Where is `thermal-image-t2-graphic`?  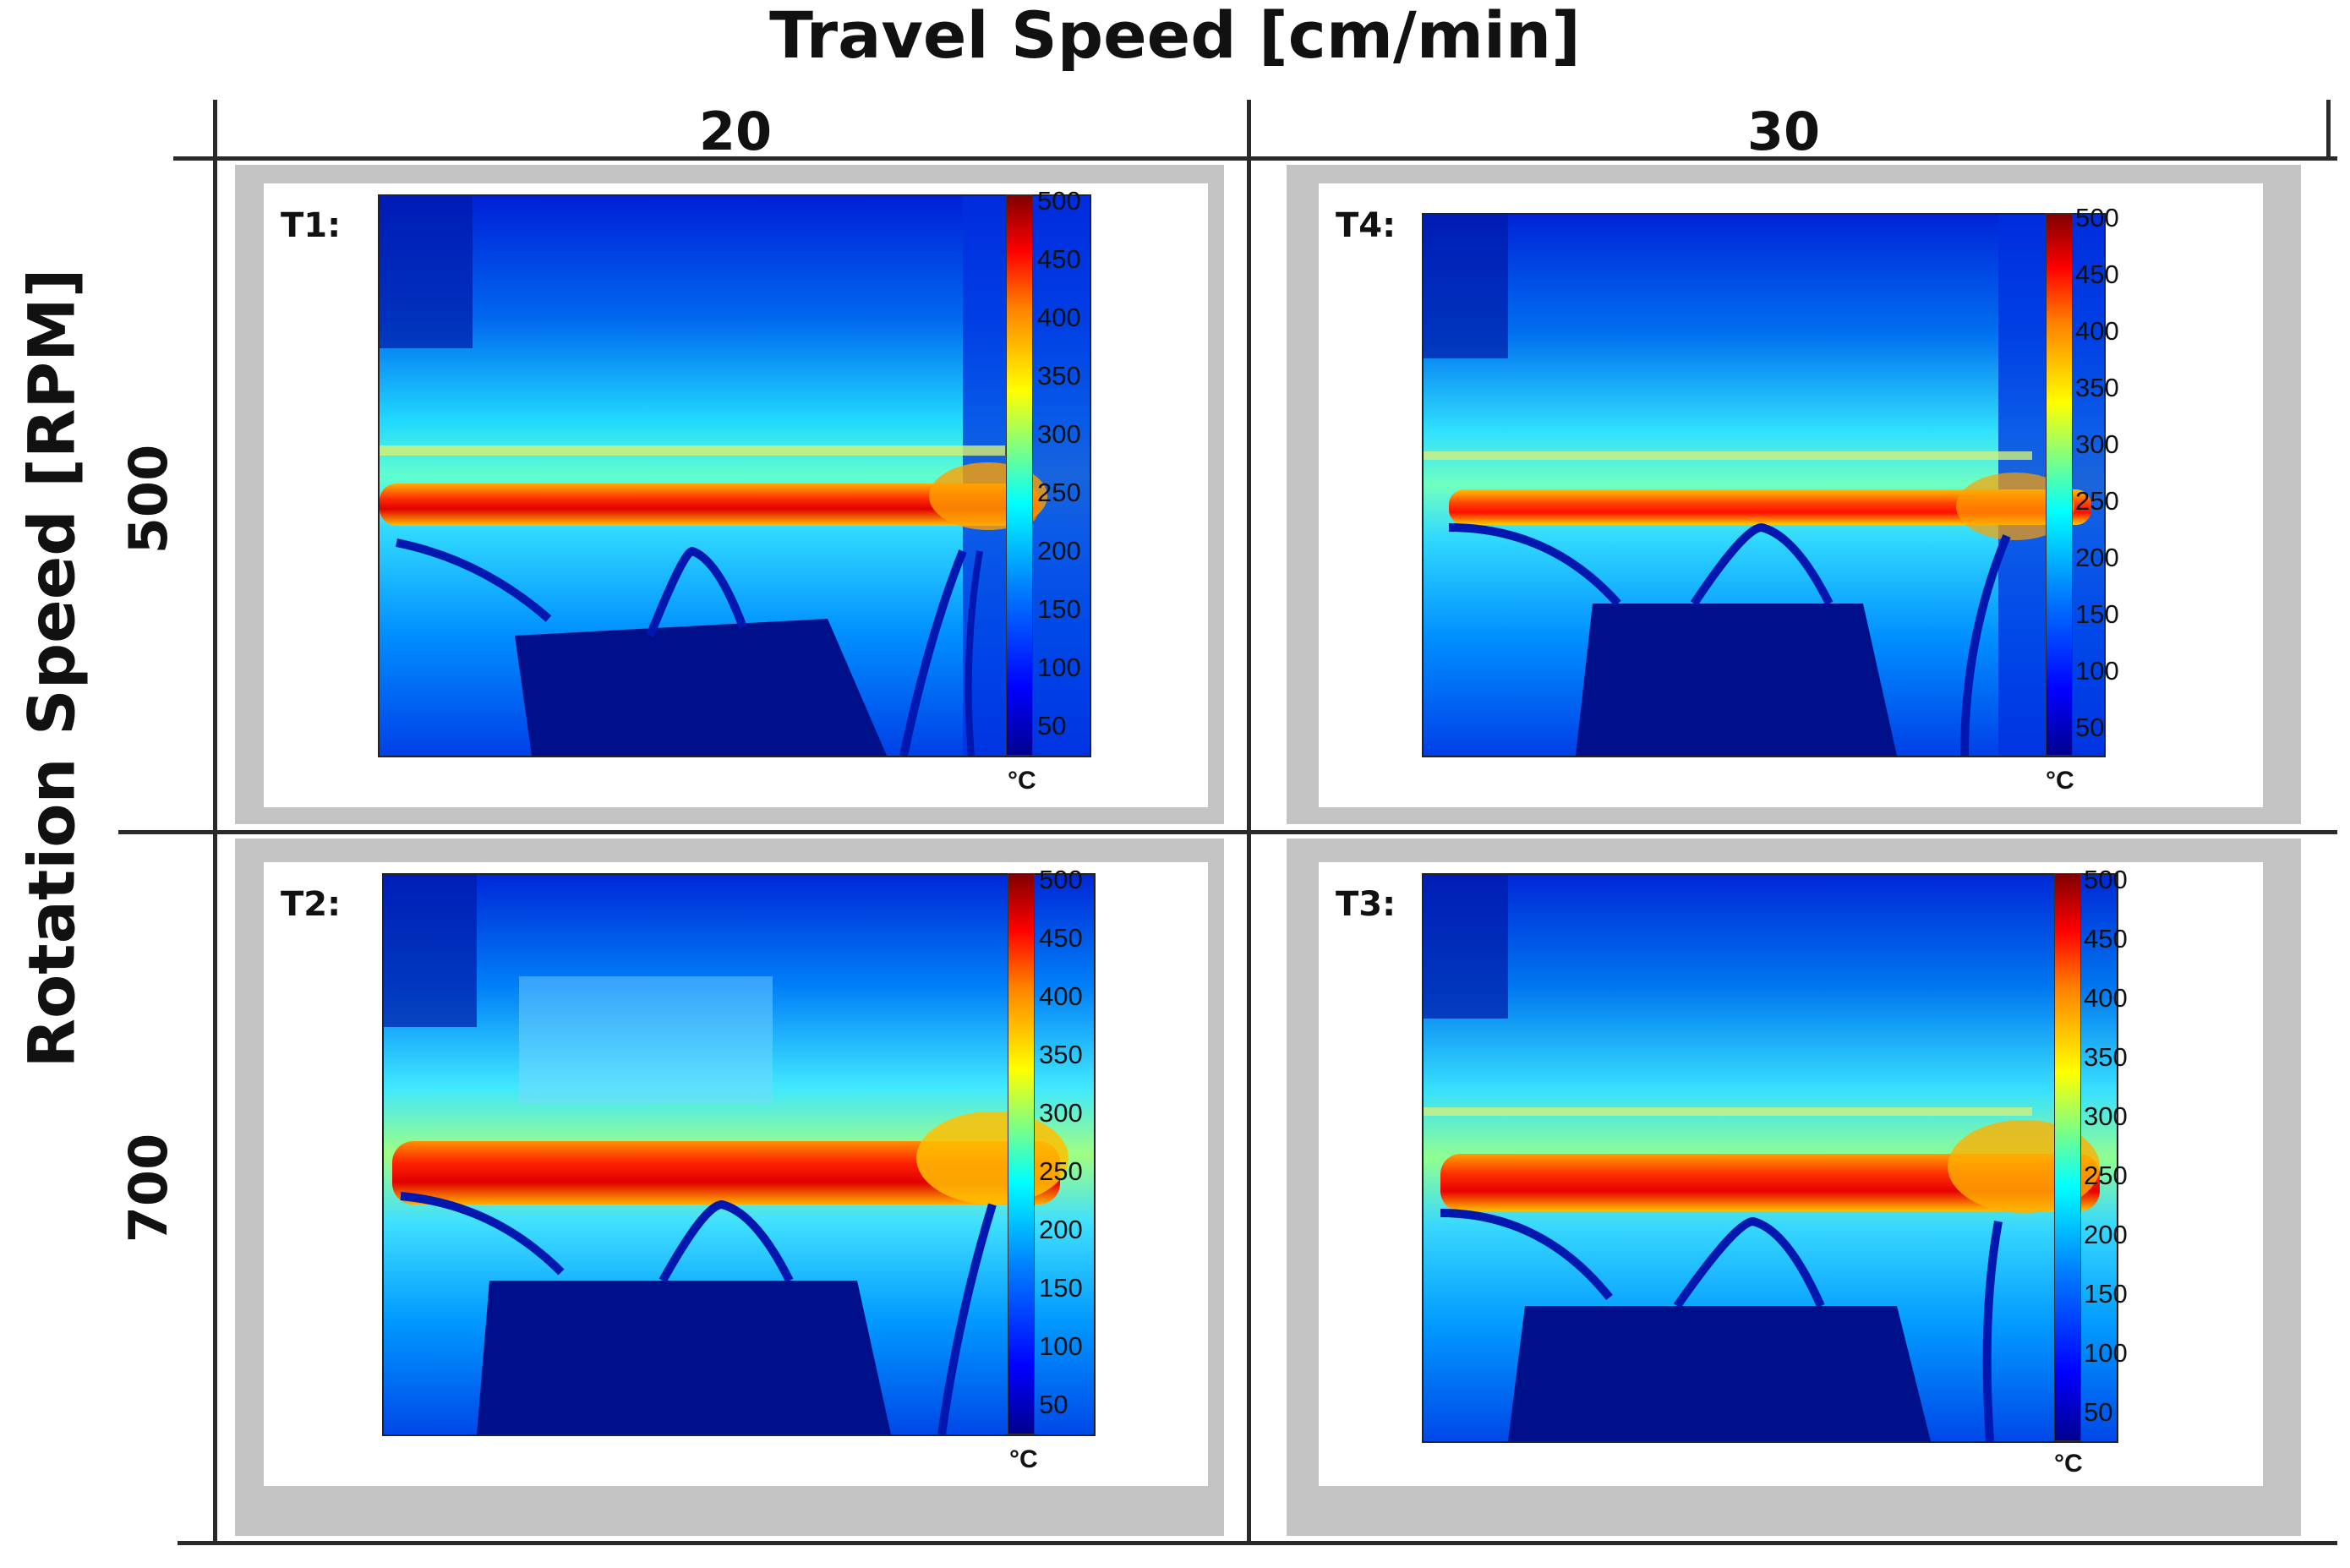 thermal-image-t2-graphic is located at coordinates (739, 1154).